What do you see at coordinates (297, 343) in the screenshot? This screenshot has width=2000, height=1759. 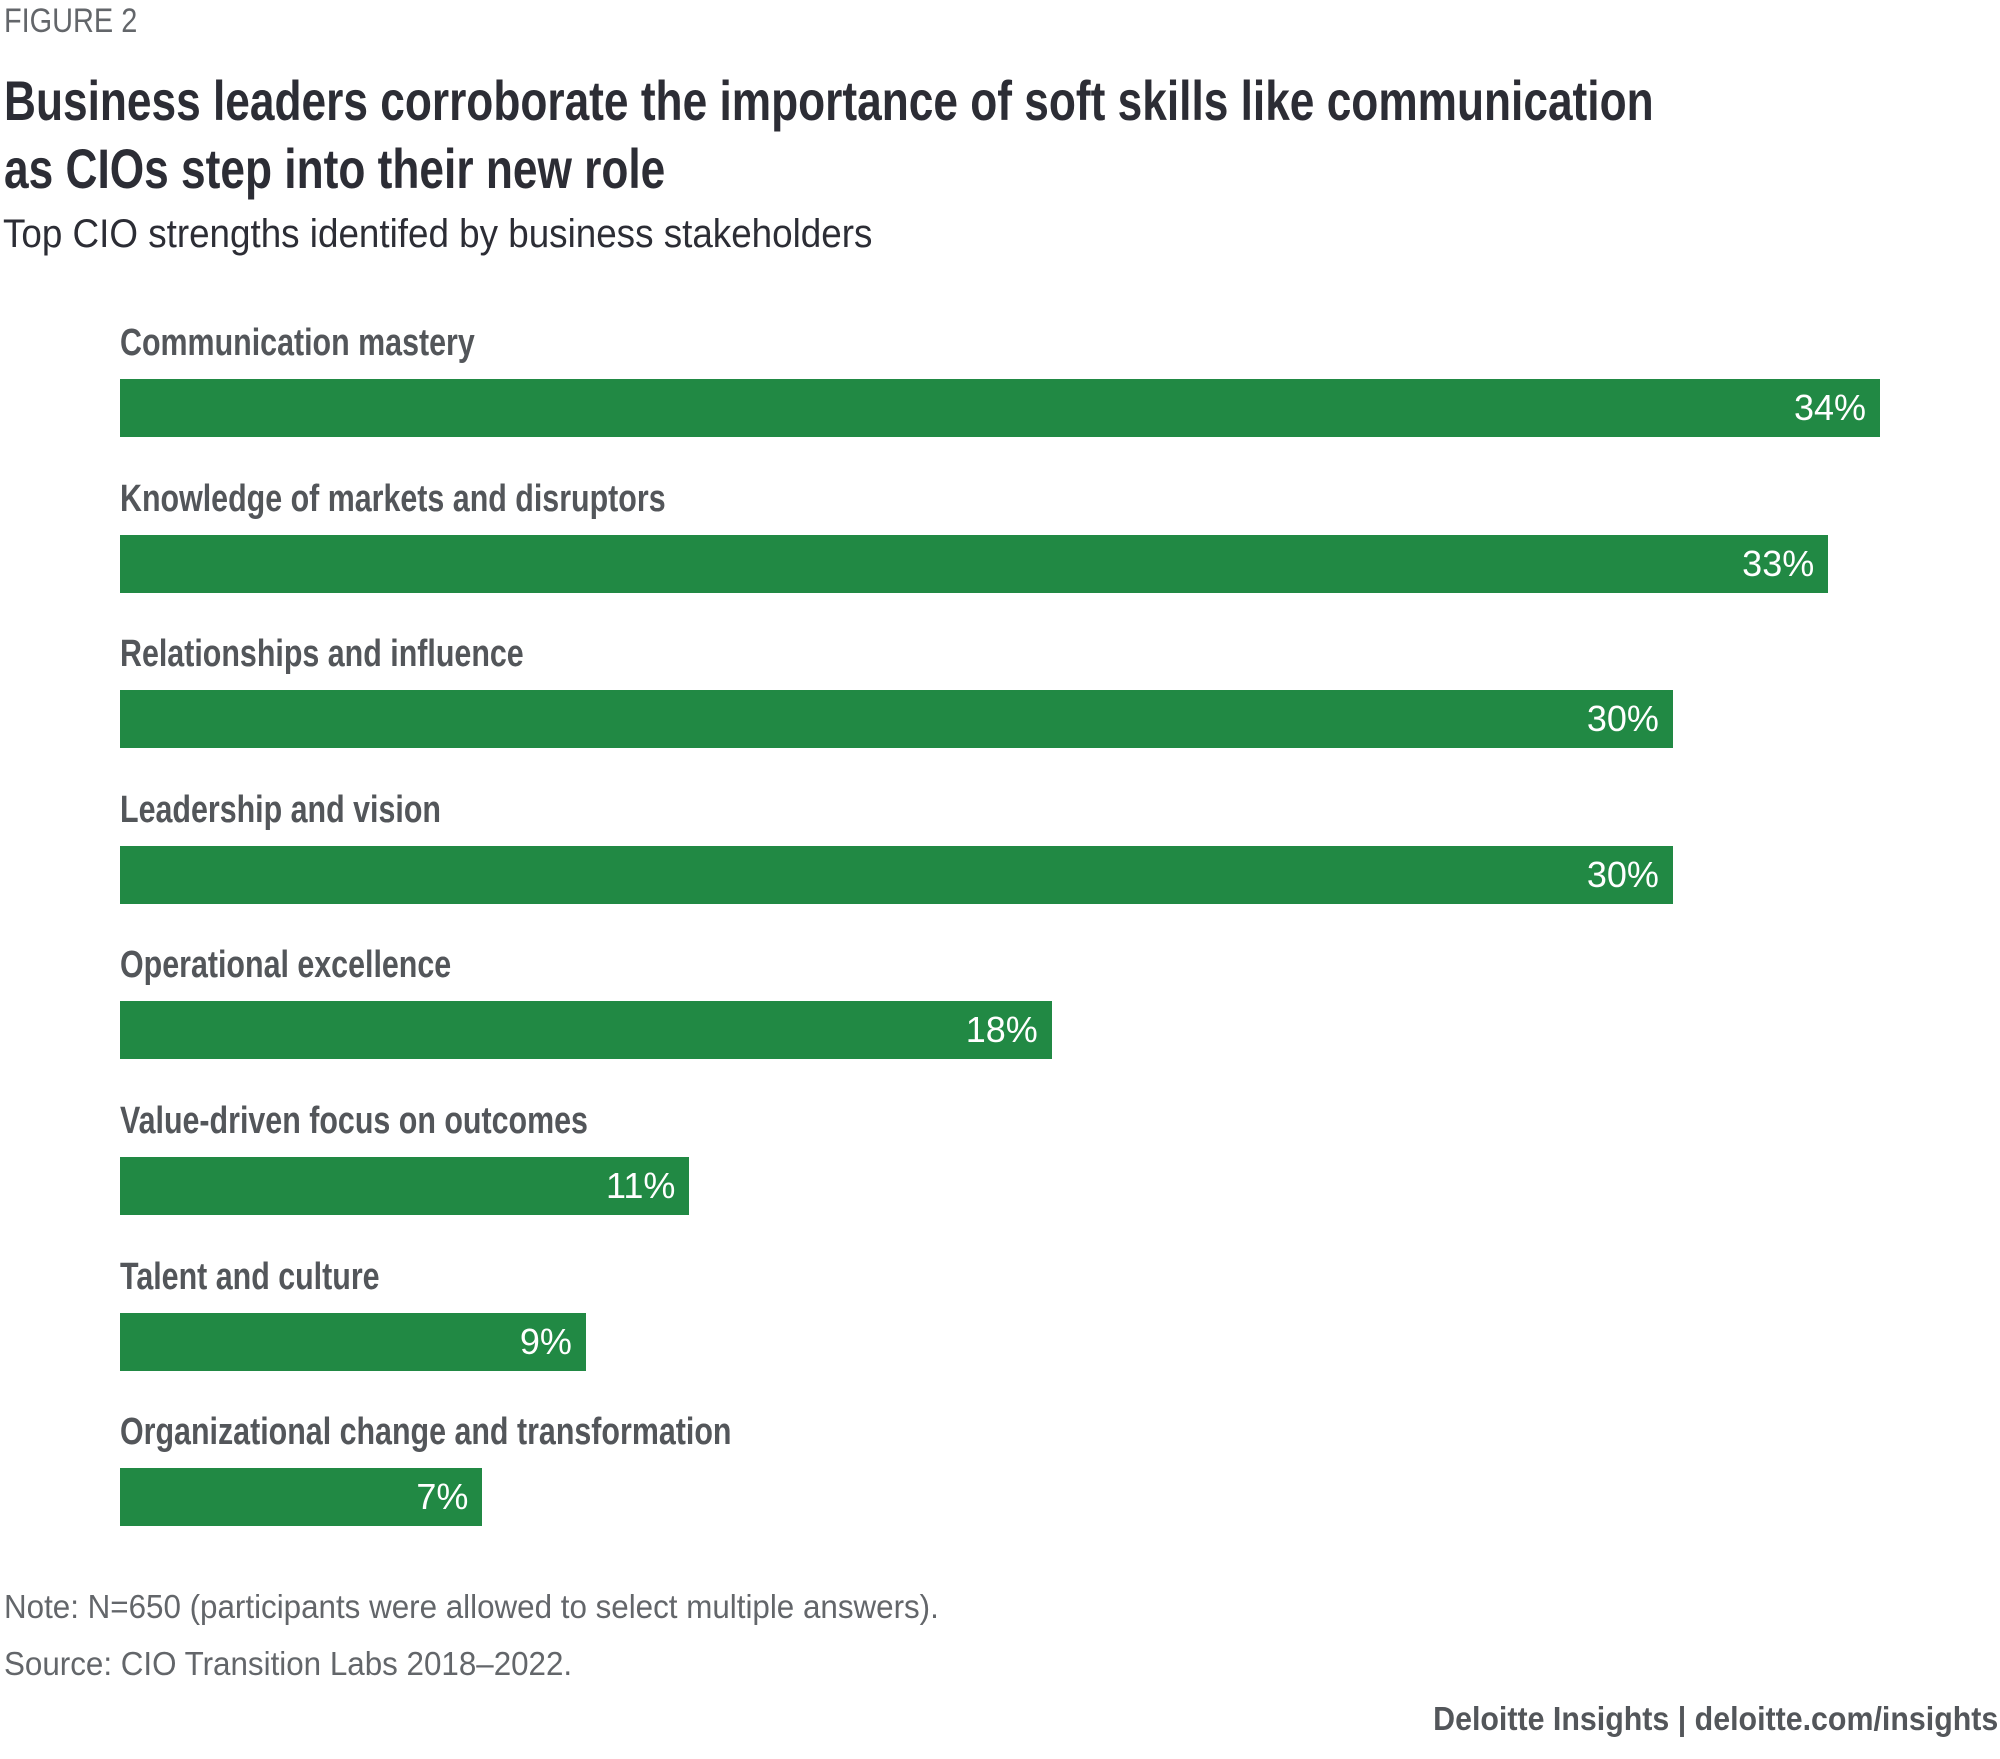 I see `category-label: Communication mastery` at bounding box center [297, 343].